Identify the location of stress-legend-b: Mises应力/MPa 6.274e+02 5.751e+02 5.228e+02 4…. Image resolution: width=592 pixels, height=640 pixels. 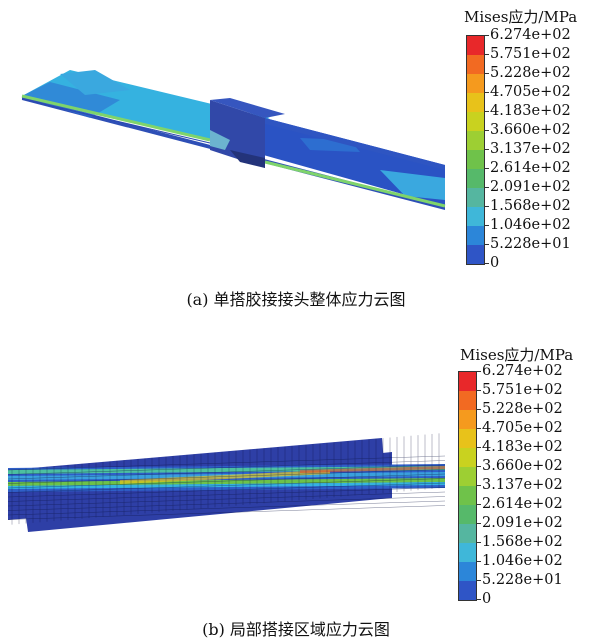
(525, 465).